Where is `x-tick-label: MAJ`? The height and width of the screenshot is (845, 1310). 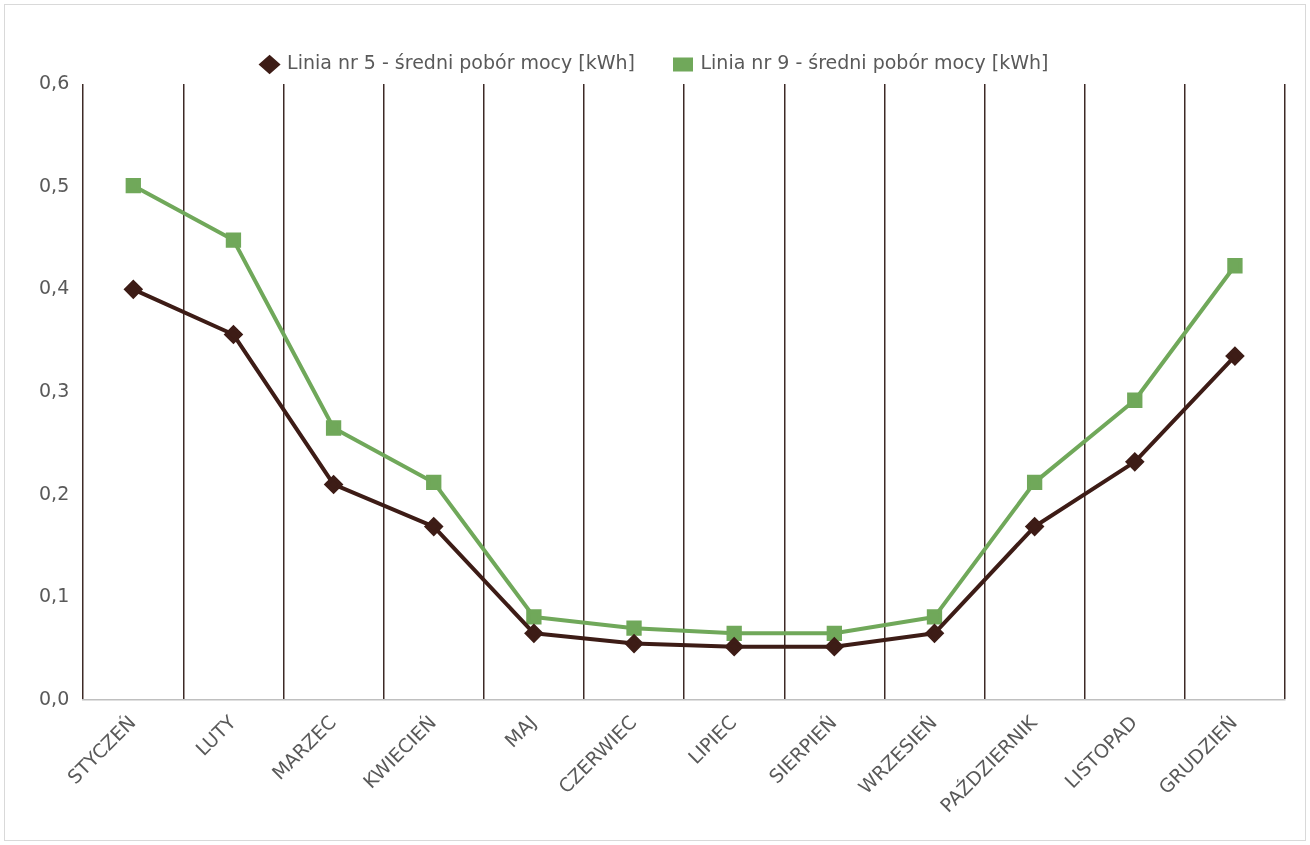
x-tick-label: MAJ is located at coordinates (520, 731).